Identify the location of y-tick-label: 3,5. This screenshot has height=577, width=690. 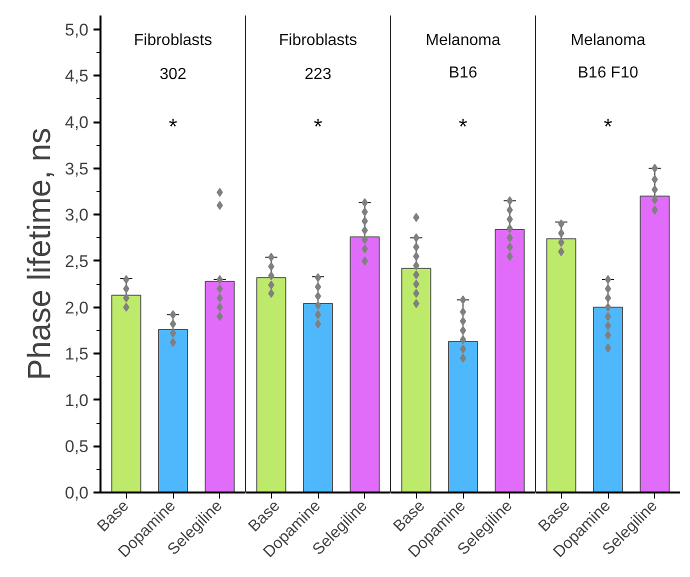
(76, 168).